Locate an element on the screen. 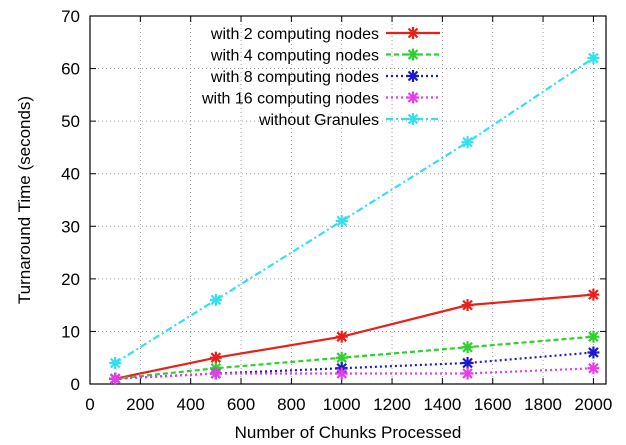  x-tick-label: 1000 is located at coordinates (342, 404).